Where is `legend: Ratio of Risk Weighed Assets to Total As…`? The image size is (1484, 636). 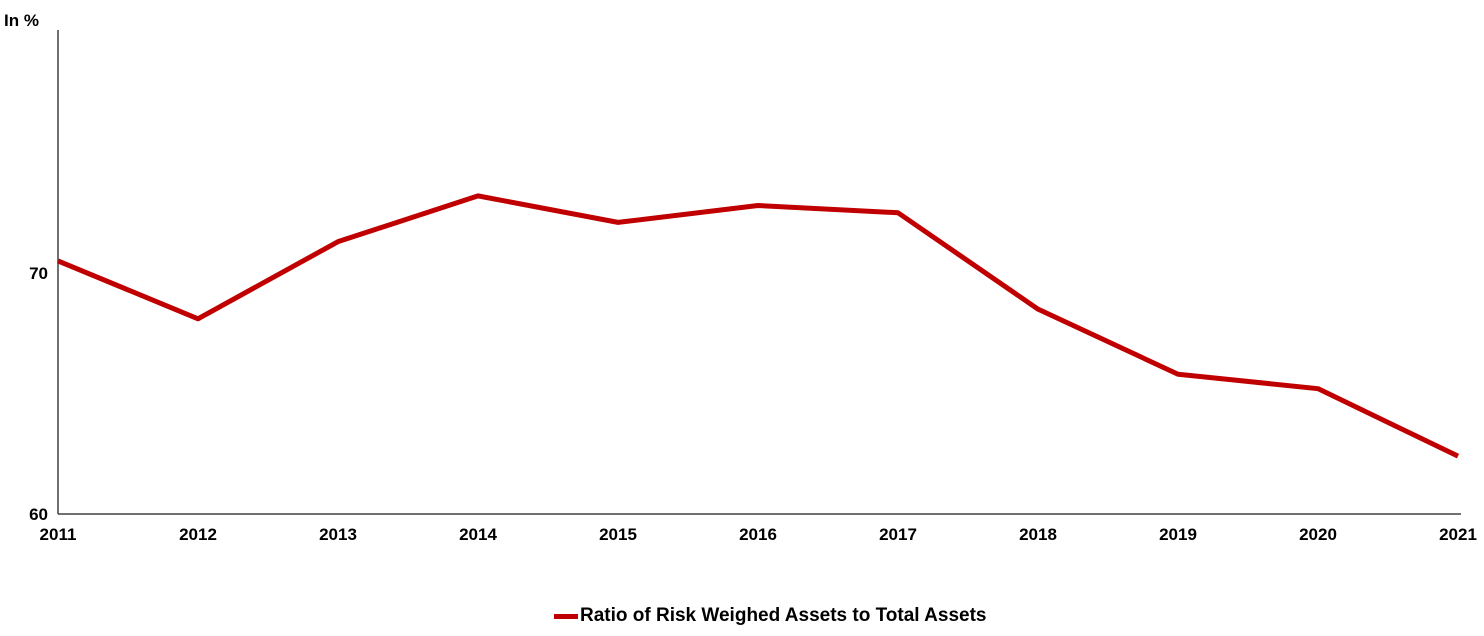
legend: Ratio of Risk Weighed Assets to Total As… is located at coordinates (770, 616).